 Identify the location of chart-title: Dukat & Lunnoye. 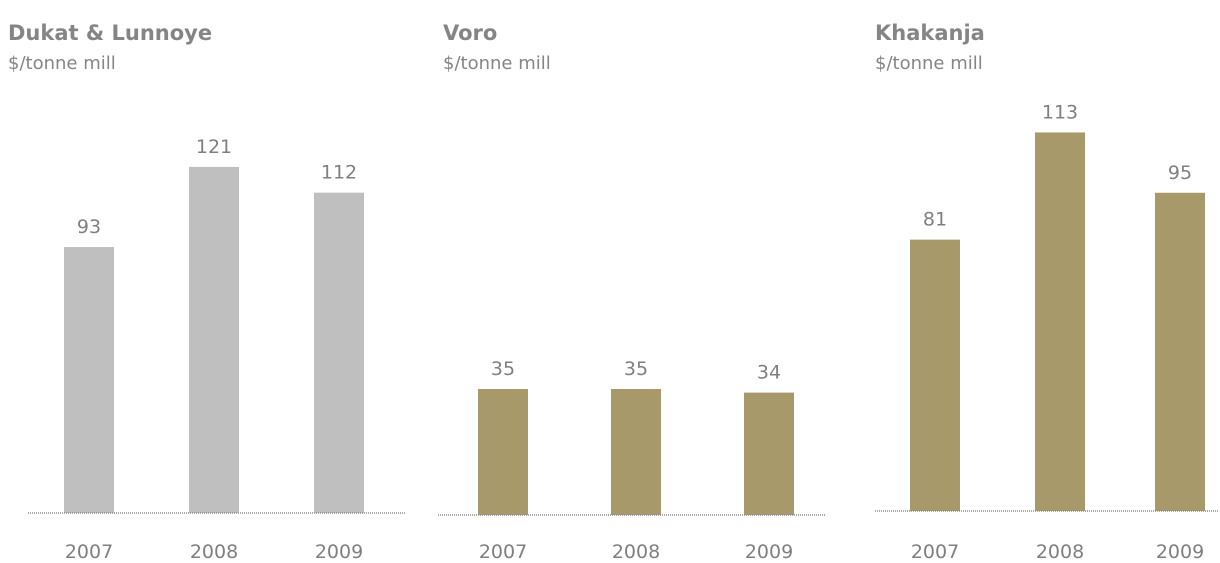
(110, 33).